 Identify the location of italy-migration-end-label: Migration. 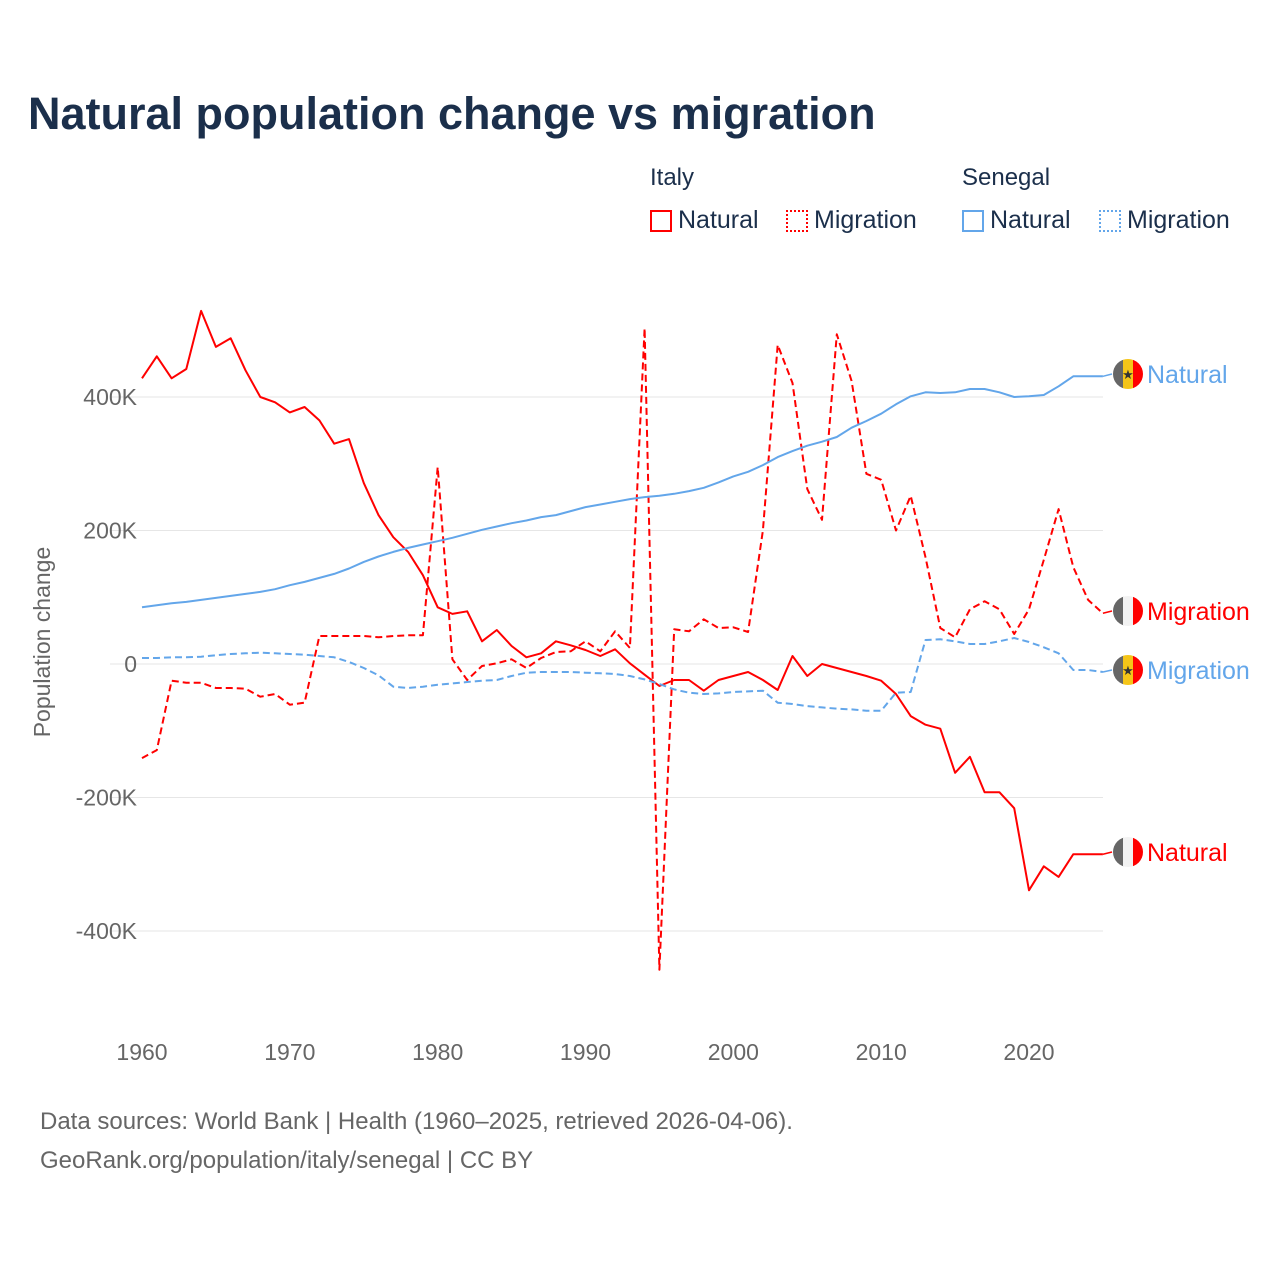
(1198, 612).